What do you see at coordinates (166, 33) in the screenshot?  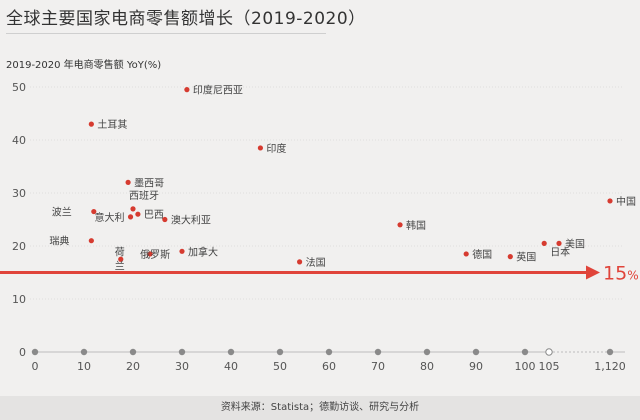 I see `title-divider` at bounding box center [166, 33].